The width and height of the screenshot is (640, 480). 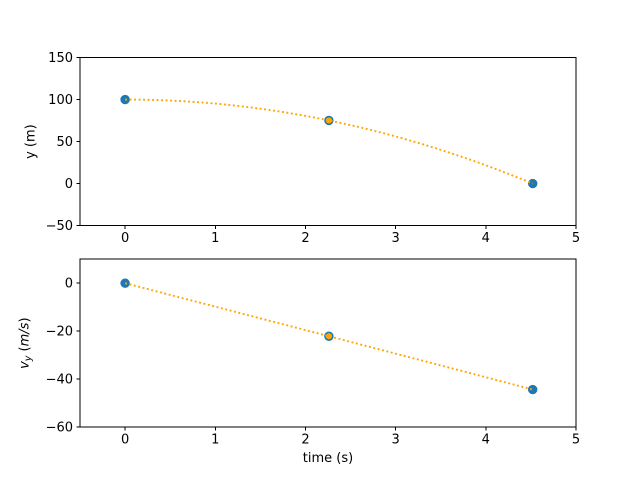 I want to click on y-tick-label: −20, so click(x=59, y=332).